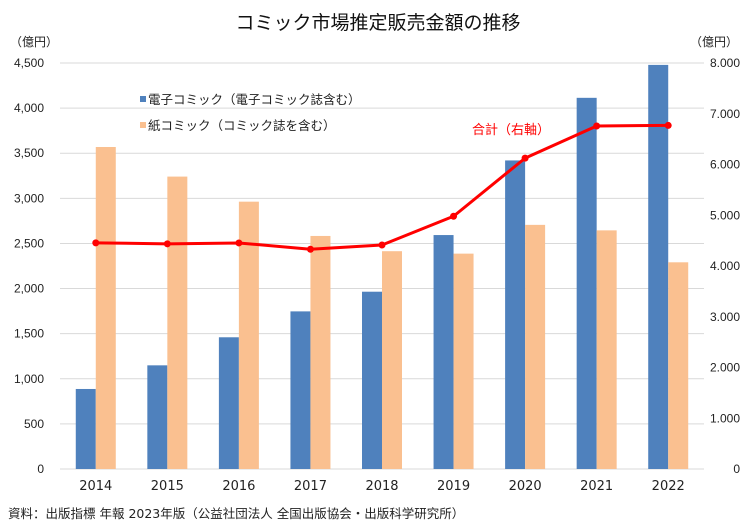 The width and height of the screenshot is (756, 529). I want to click on x-tick-label: 2018, so click(381, 486).